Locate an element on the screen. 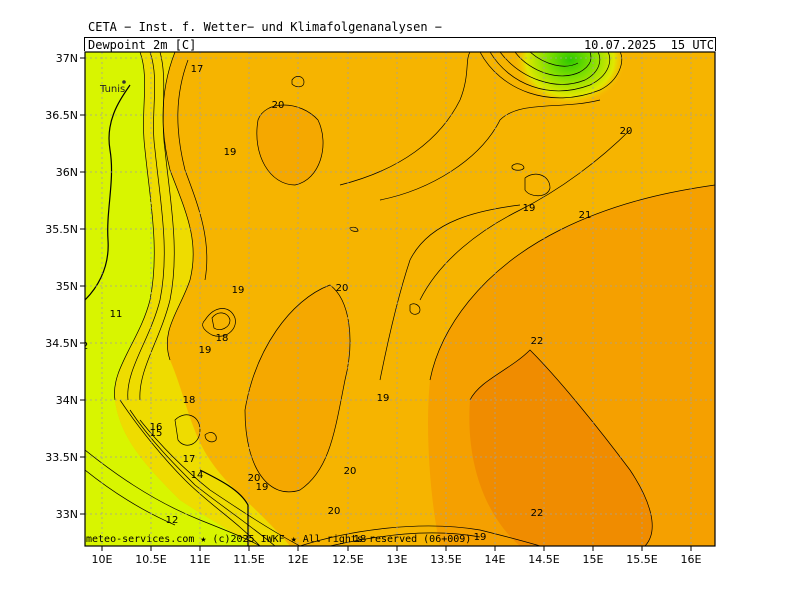 The image size is (800, 600). lat-label: 36.5N is located at coordinates (61, 115).